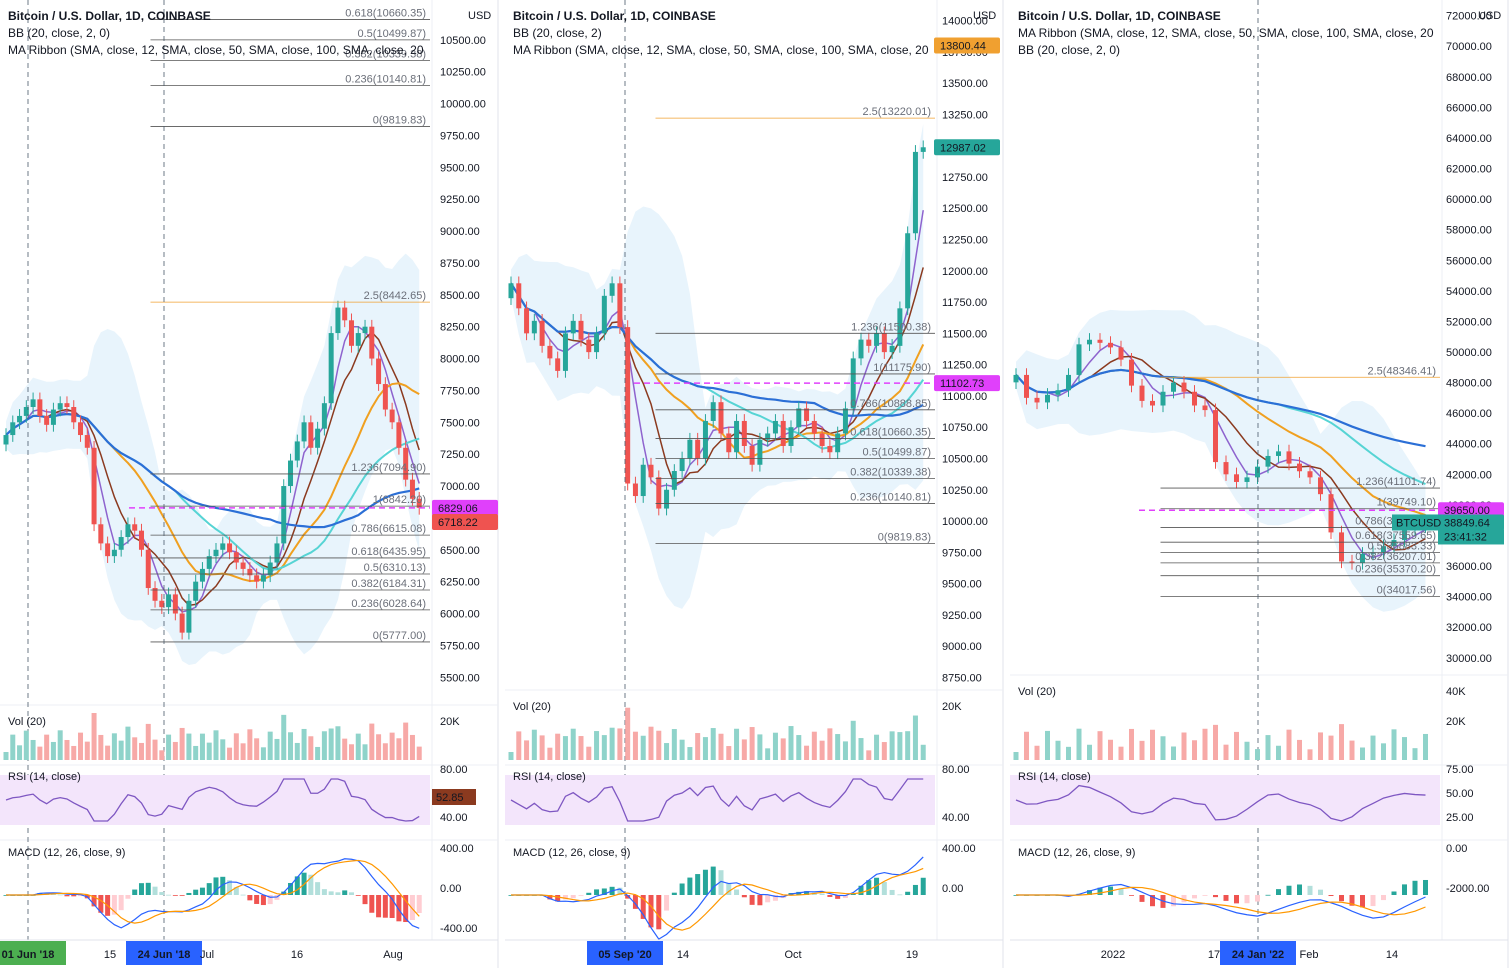 The image size is (1510, 973). Describe the element at coordinates (1113, 955) in the screenshot. I see `time-axis-label: 2022` at that location.